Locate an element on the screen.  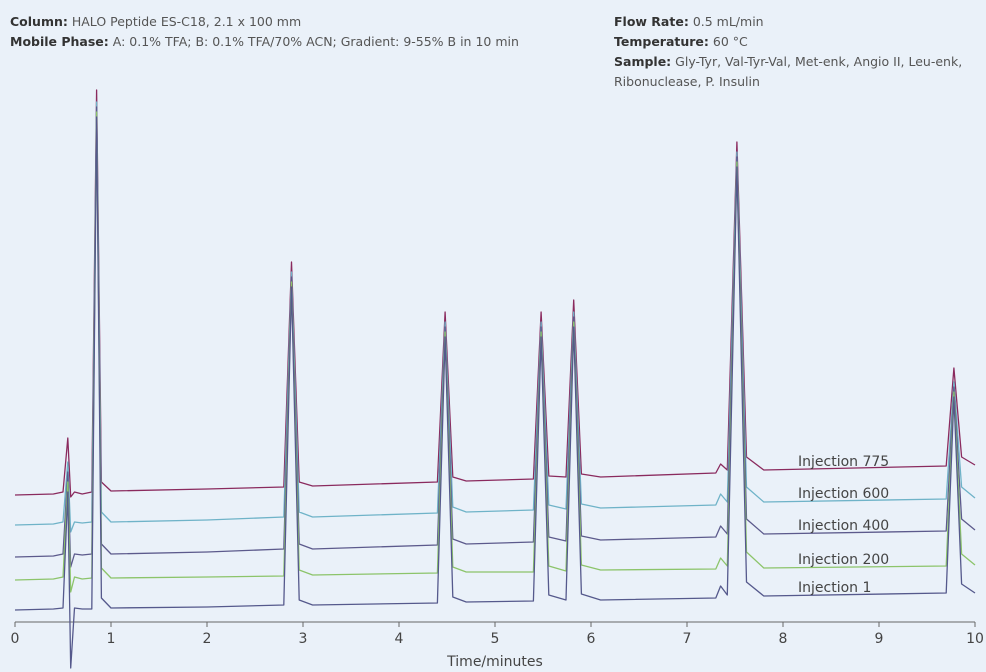
x-tick-label: 5 is located at coordinates (495, 639).